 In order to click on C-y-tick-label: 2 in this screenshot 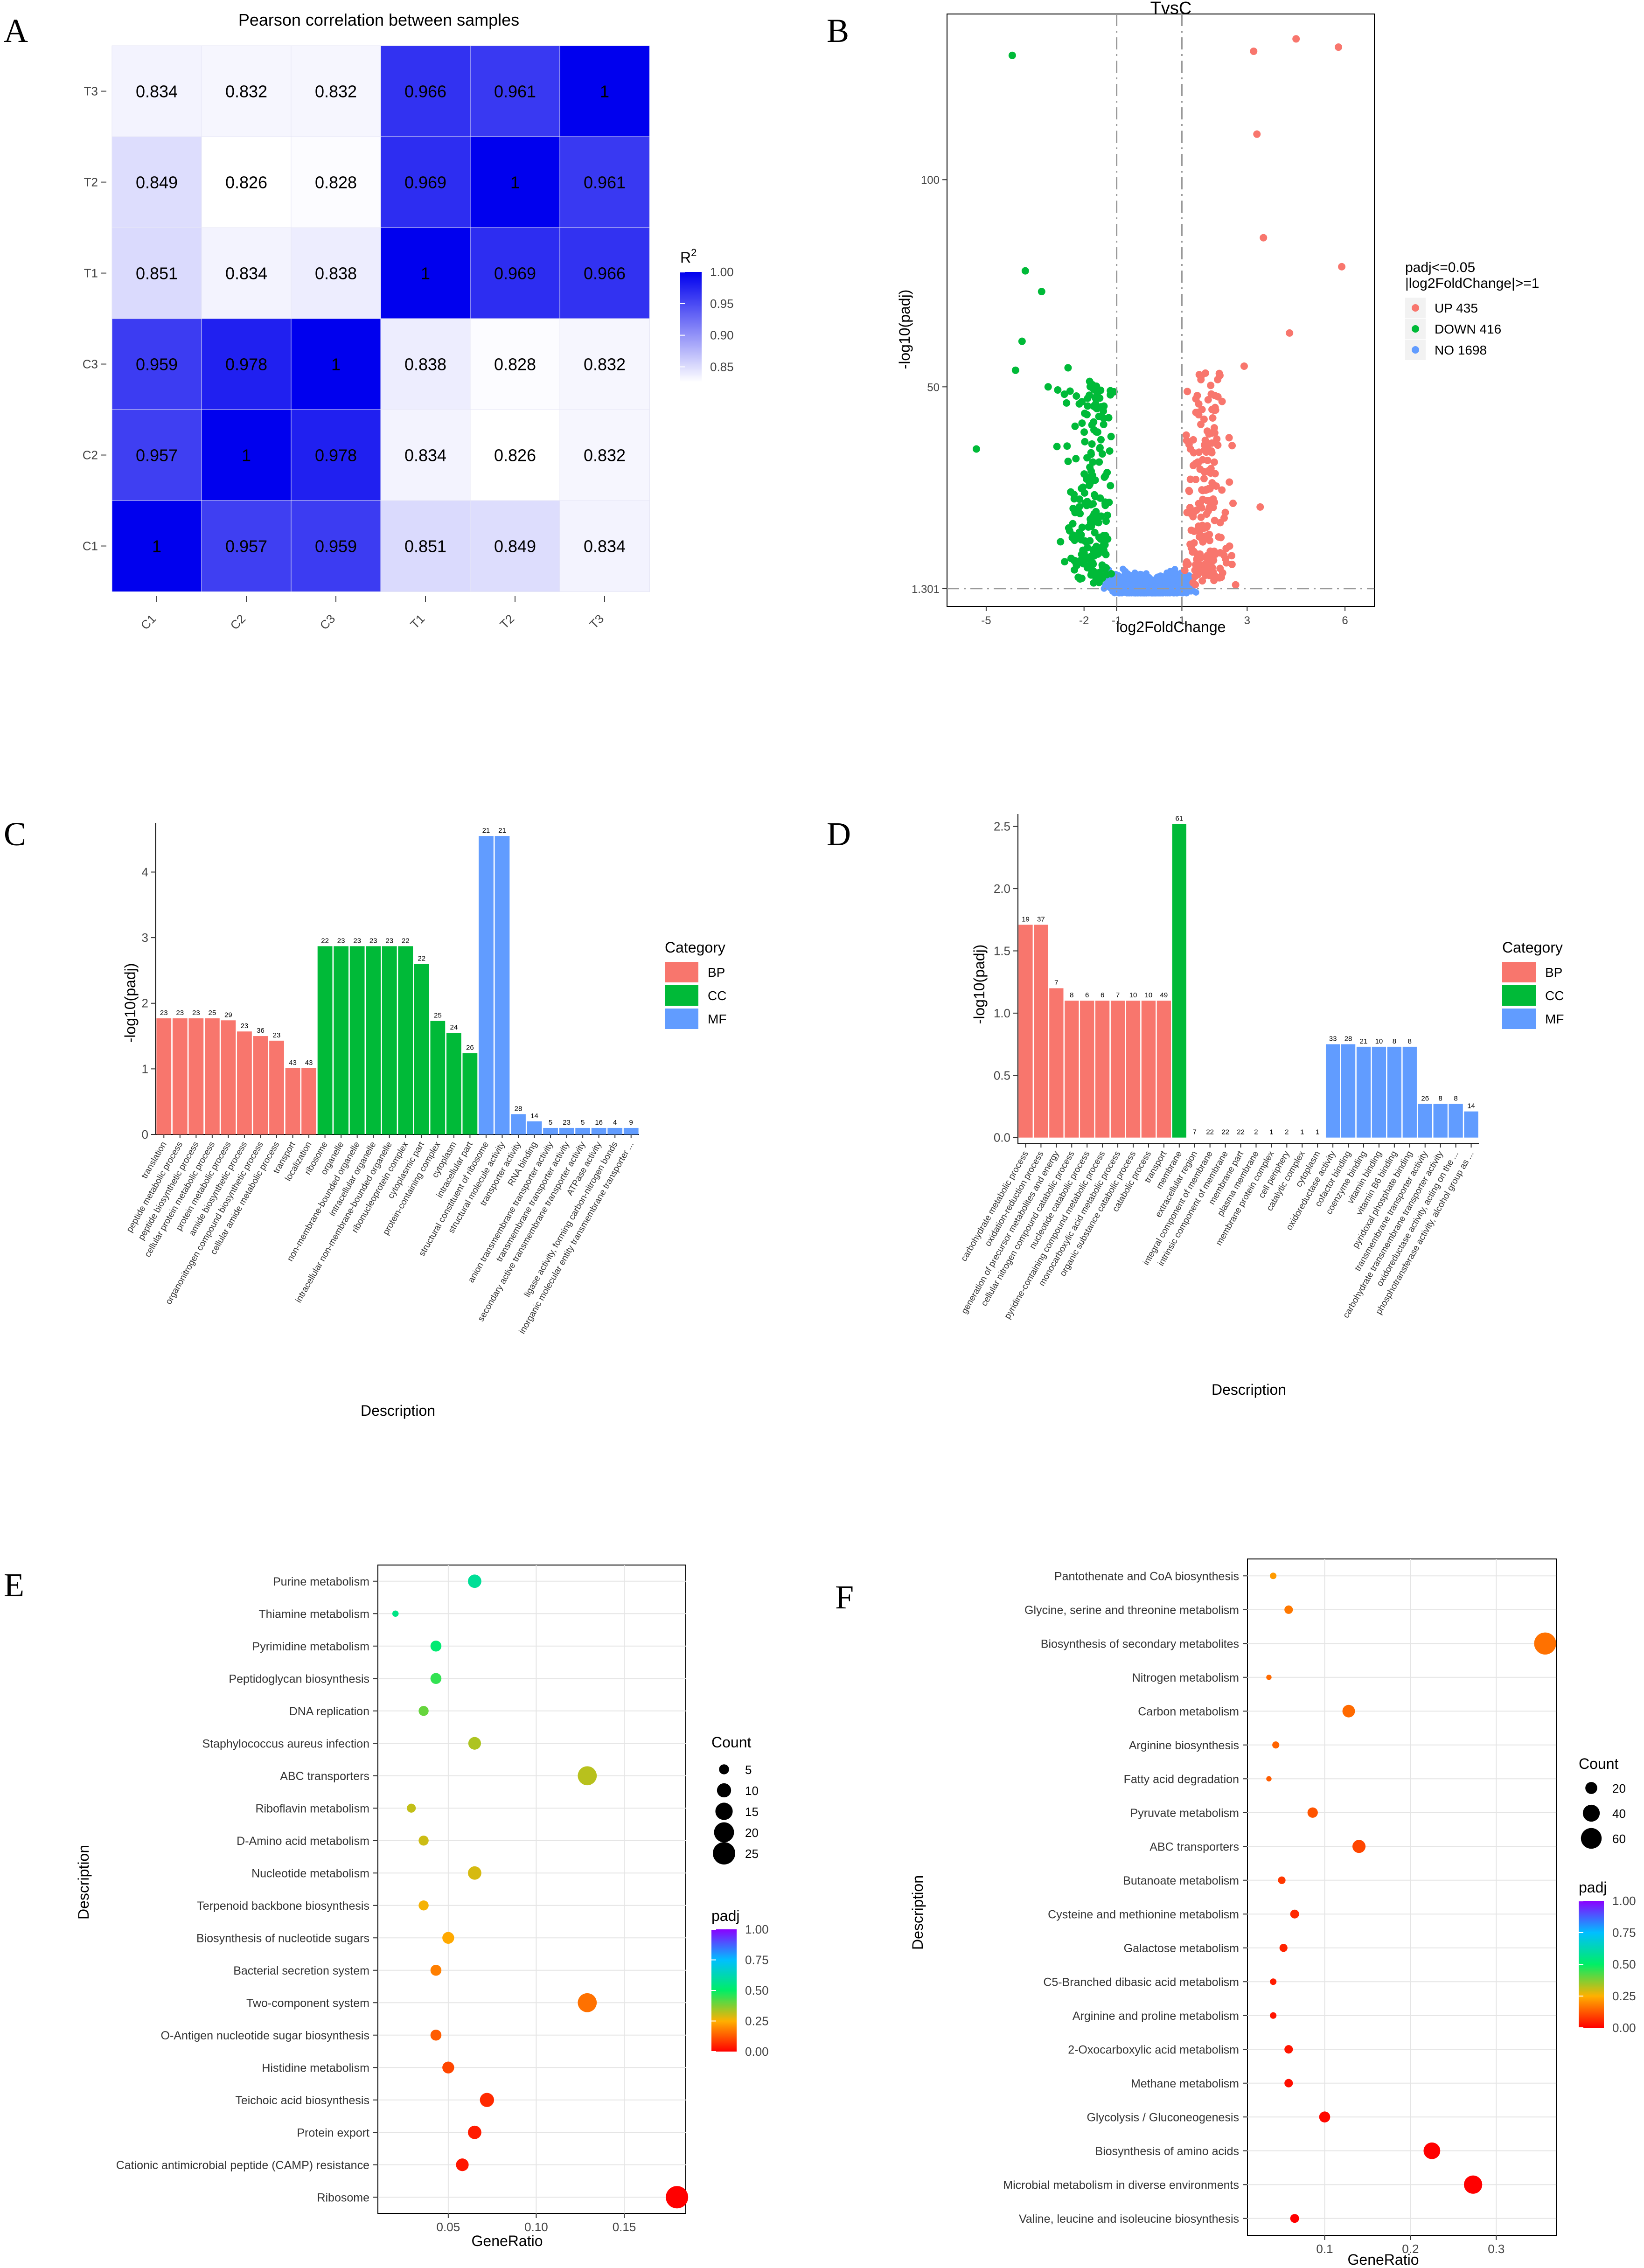, I will do `click(145, 1003)`.